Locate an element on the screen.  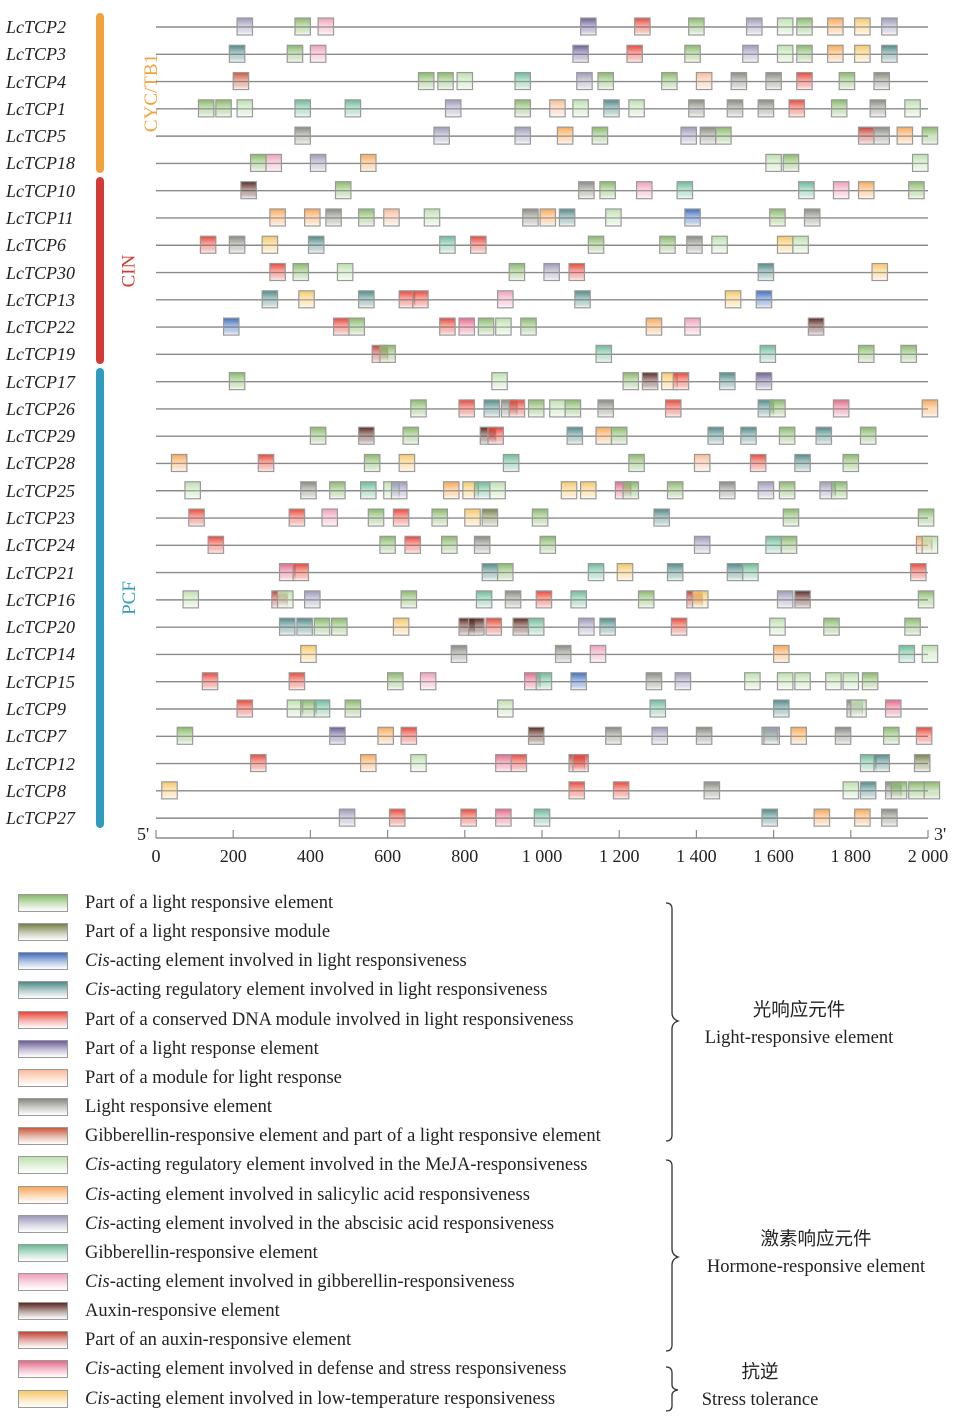
gene-label: LcTCP19 is located at coordinates (41, 354).